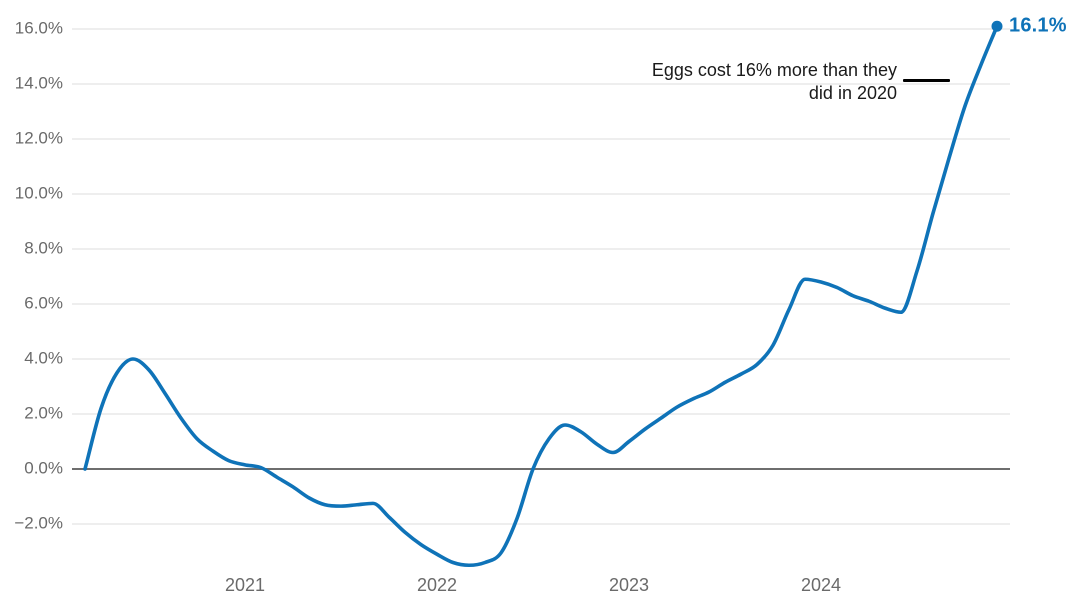  I want to click on y-tick-label: −2.0%, so click(38, 523).